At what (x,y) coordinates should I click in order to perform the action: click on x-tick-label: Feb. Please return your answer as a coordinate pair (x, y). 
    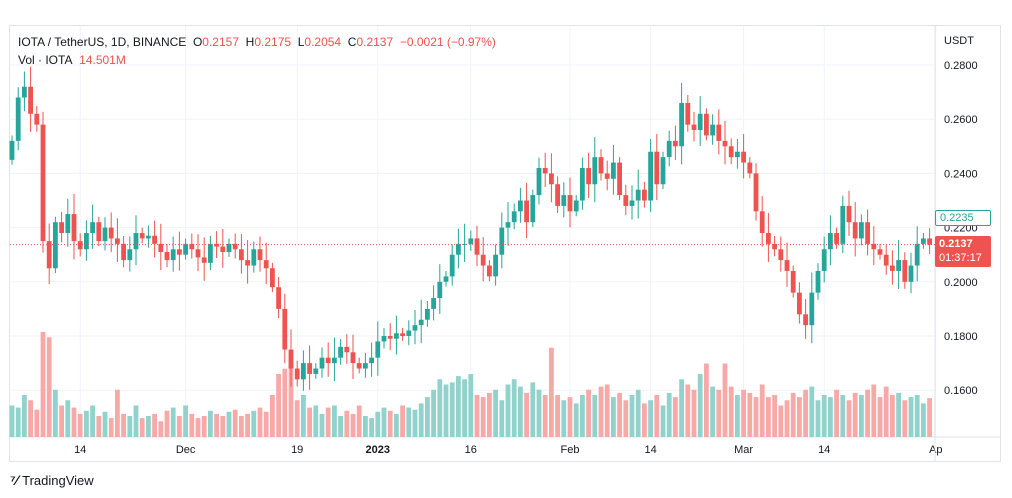
    Looking at the image, I should click on (570, 450).